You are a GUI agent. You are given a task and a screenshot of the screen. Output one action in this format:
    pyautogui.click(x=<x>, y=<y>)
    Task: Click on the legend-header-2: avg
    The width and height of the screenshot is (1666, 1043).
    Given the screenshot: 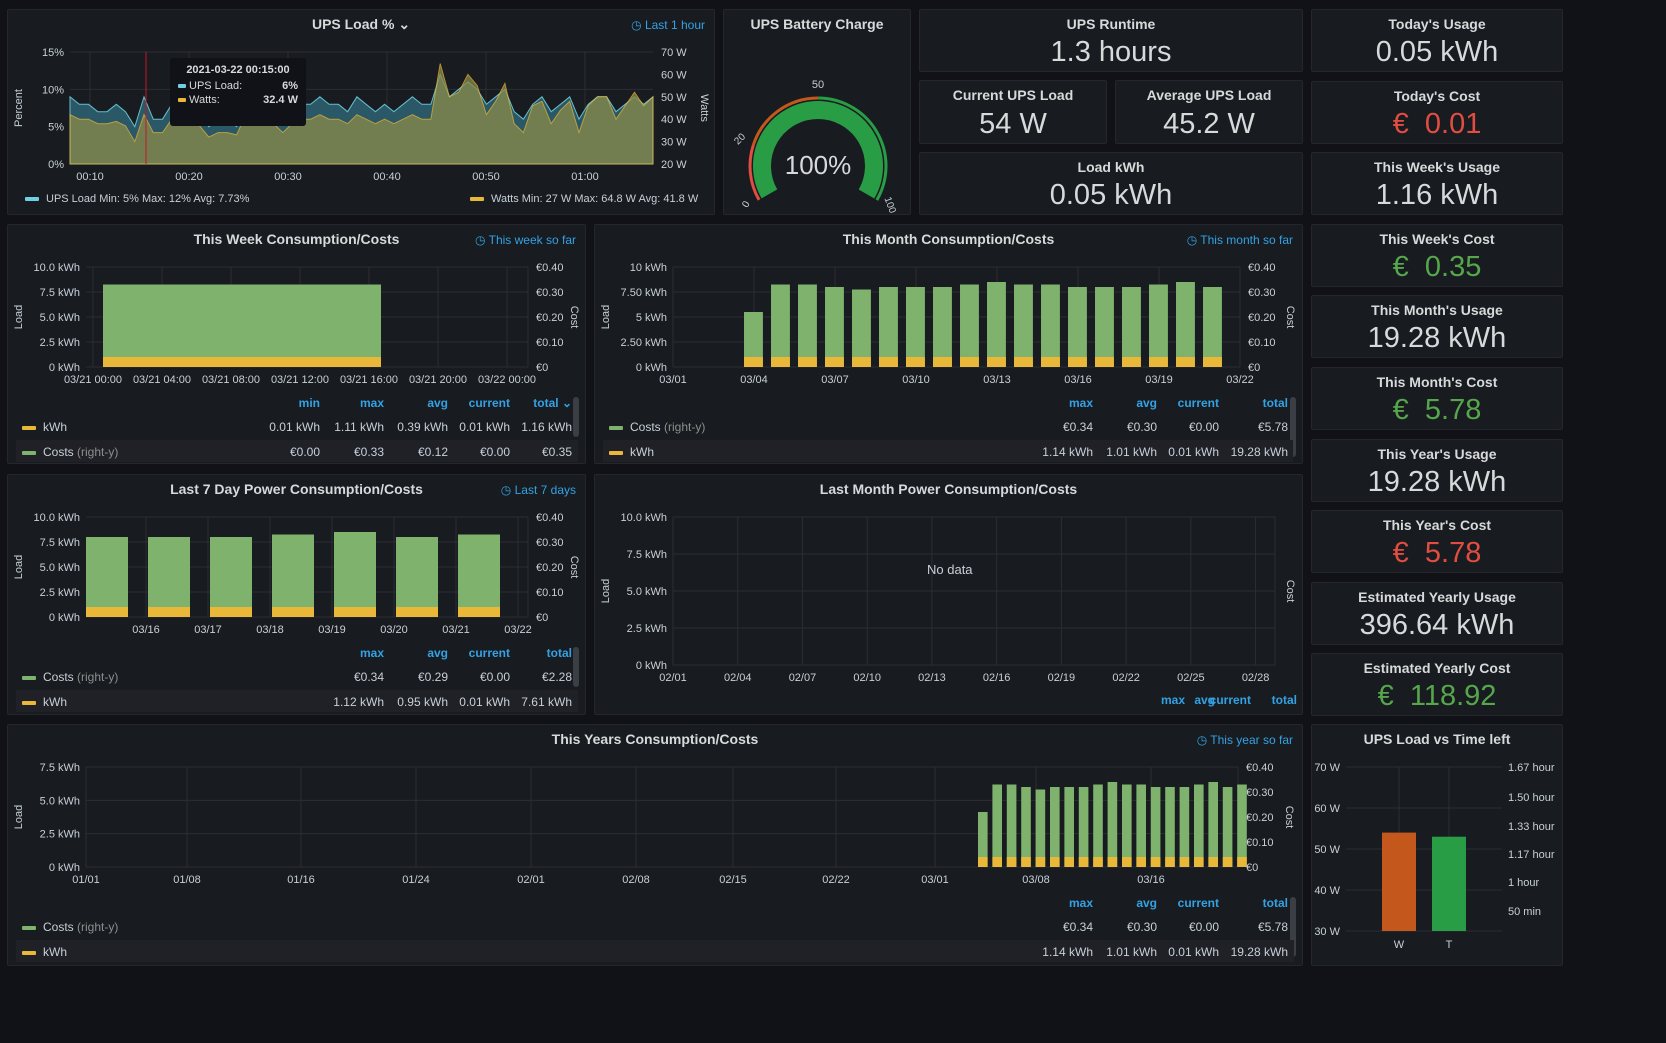 What is the action you would take?
    pyautogui.click(x=437, y=403)
    